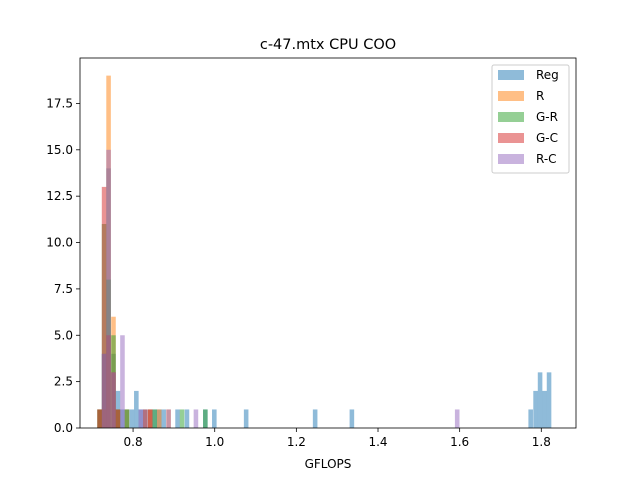 The height and width of the screenshot is (480, 640). Describe the element at coordinates (541, 442) in the screenshot. I see `x-tick-label: 1.8` at that location.